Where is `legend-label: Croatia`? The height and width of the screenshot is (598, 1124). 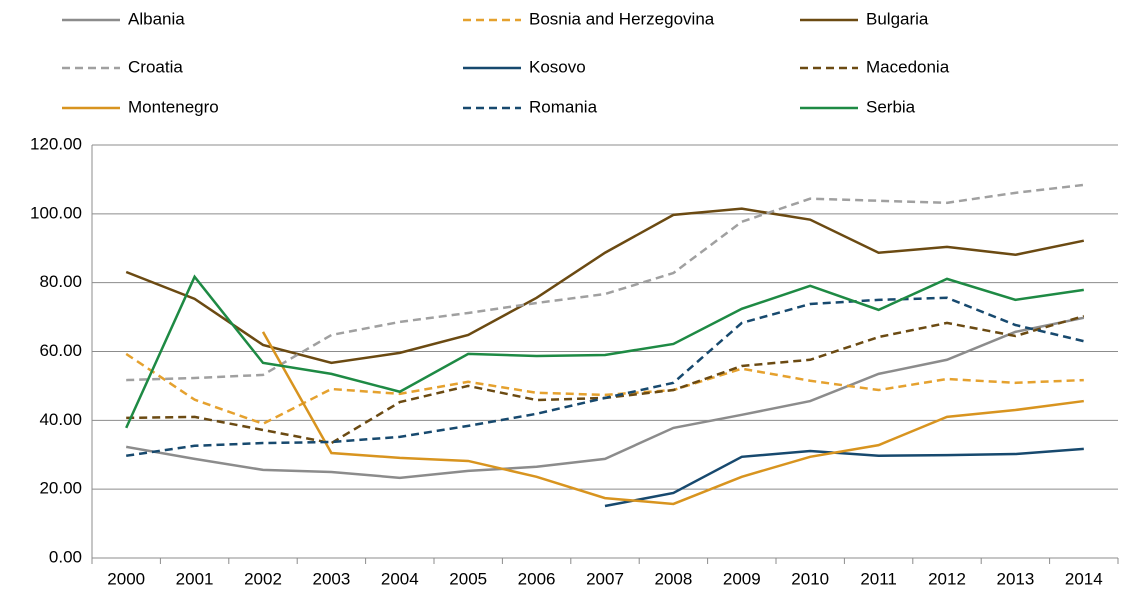 legend-label: Croatia is located at coordinates (155, 66).